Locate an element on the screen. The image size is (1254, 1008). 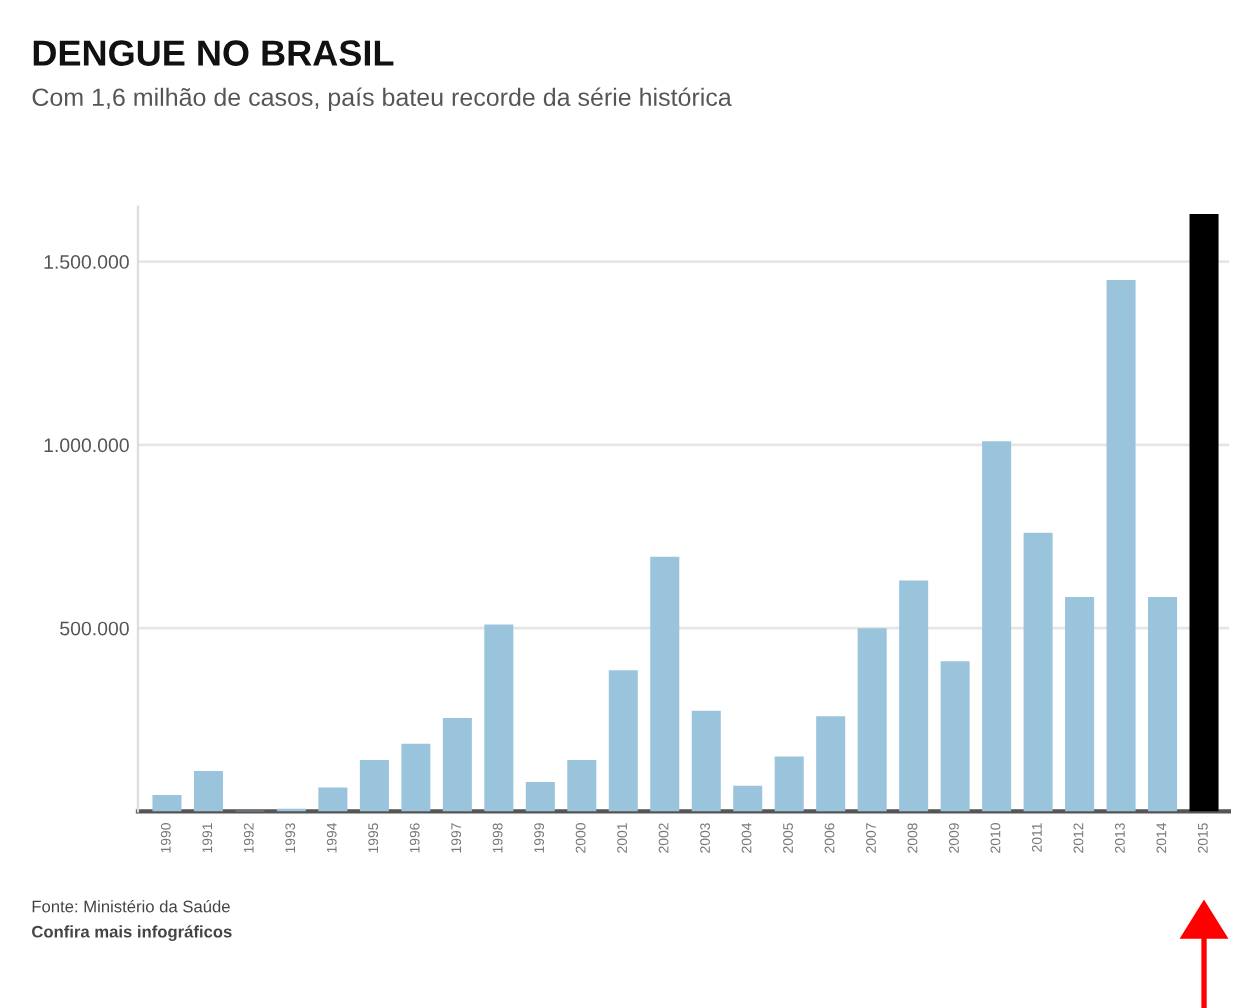
text: Confira mais infográficos is located at coordinates (132, 933).